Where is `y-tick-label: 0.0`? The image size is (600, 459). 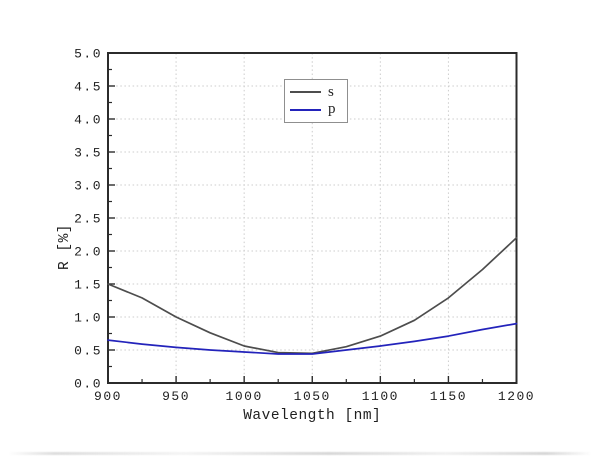 y-tick-label: 0.0 is located at coordinates (88, 384).